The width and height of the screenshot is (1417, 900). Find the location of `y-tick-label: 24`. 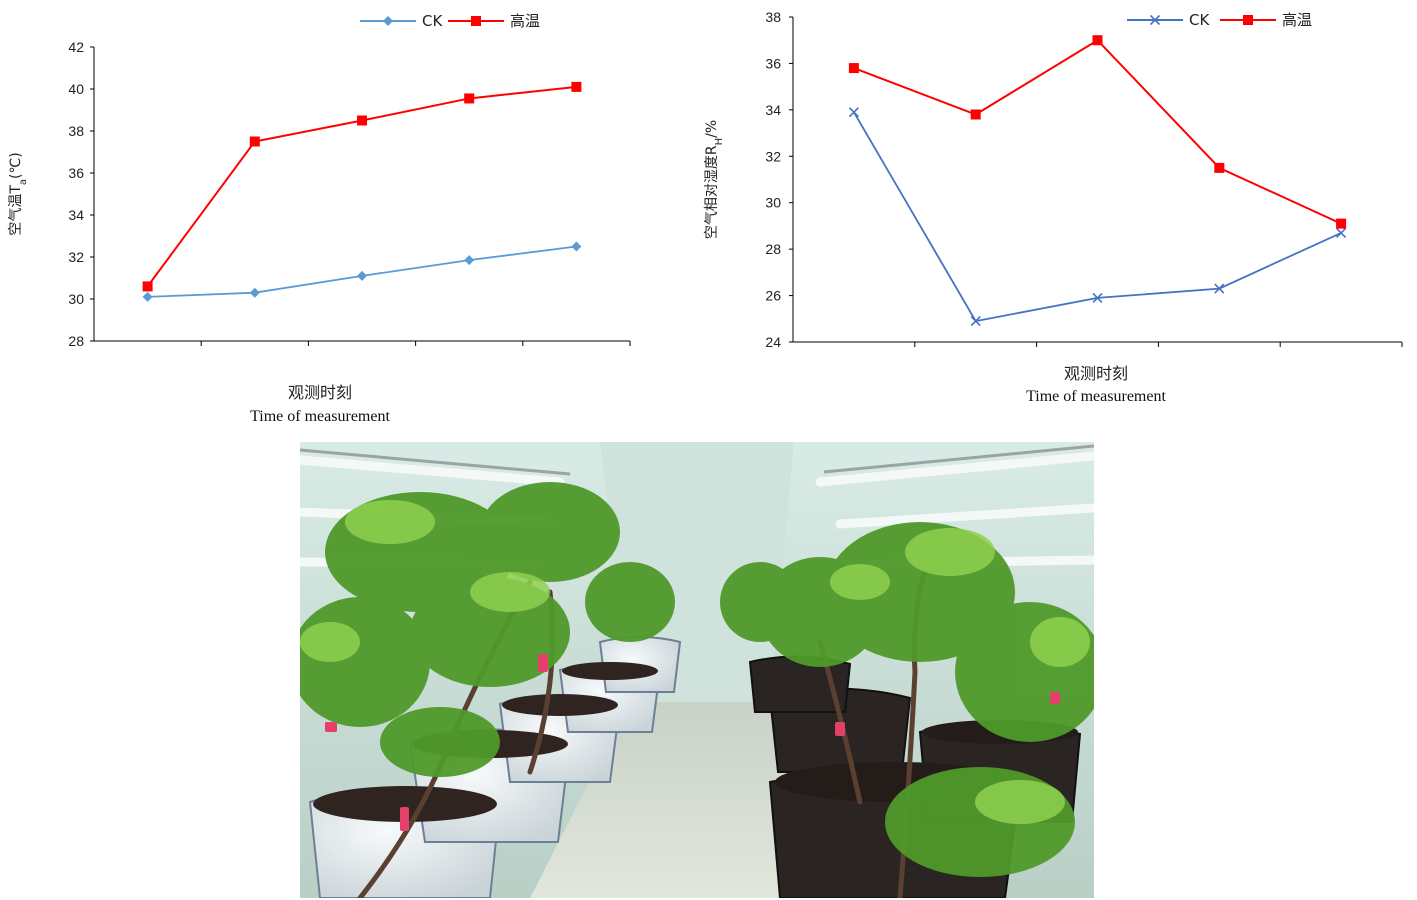

y-tick-label: 24 is located at coordinates (773, 342).